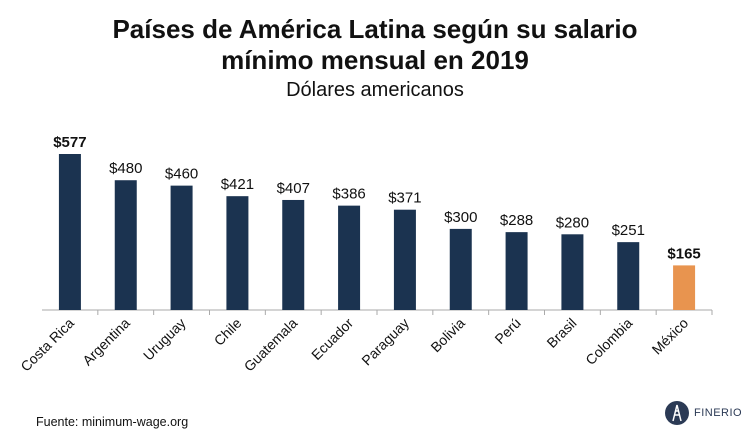 The width and height of the screenshot is (750, 442). What do you see at coordinates (293, 188) in the screenshot?
I see `data-label-4: $407` at bounding box center [293, 188].